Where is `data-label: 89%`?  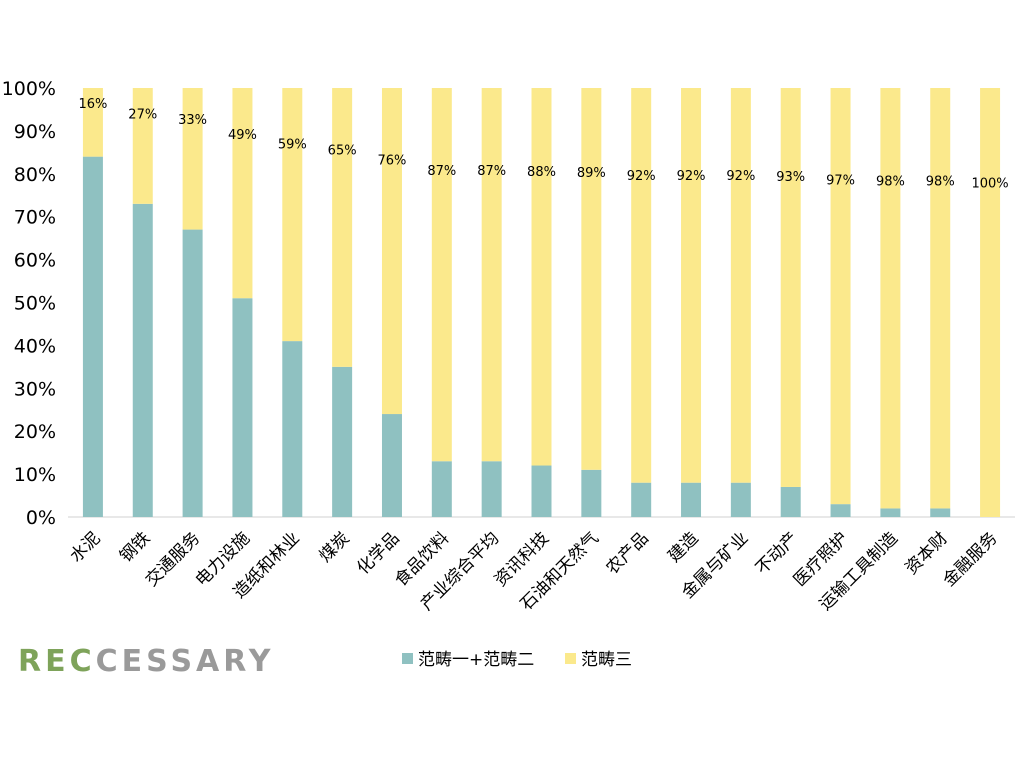 data-label: 89% is located at coordinates (591, 173).